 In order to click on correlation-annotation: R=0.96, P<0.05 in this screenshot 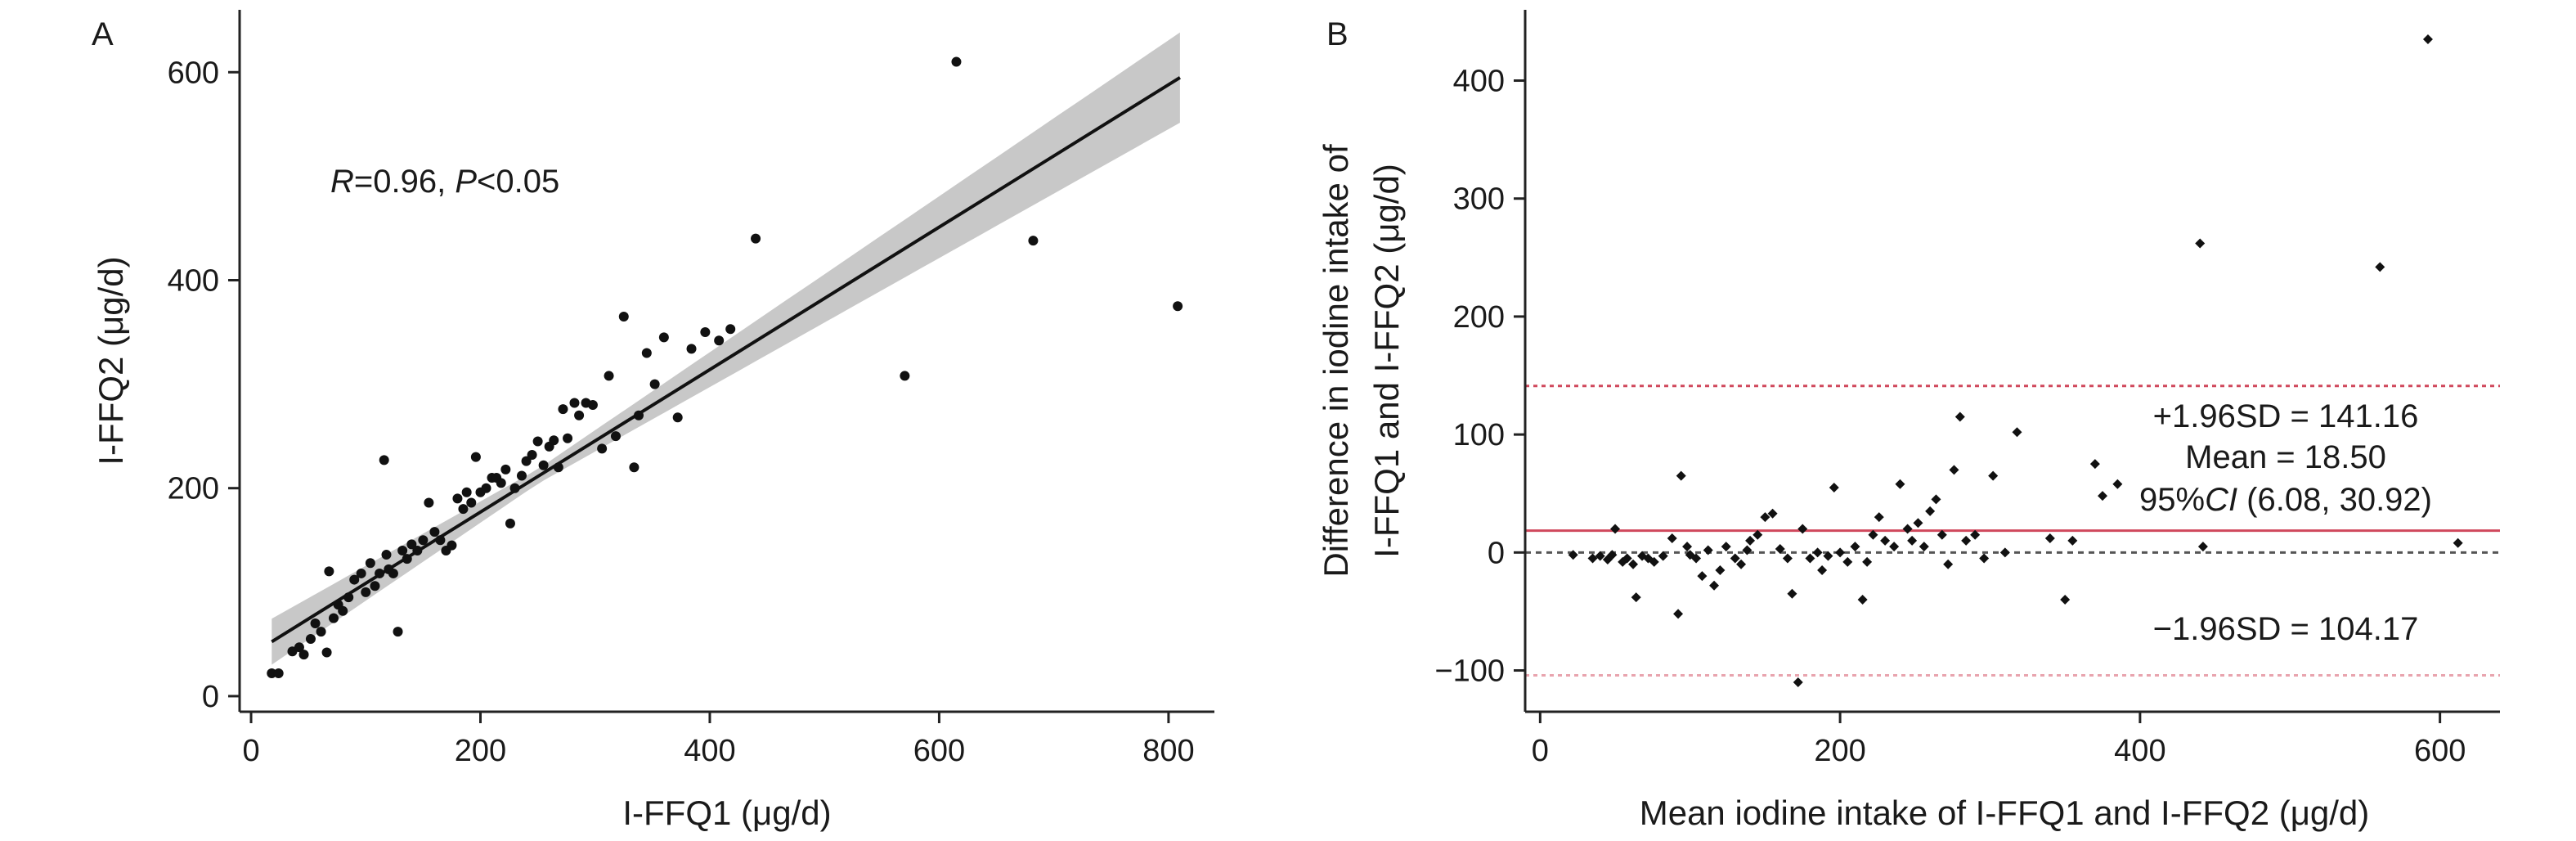, I will do `click(444, 182)`.